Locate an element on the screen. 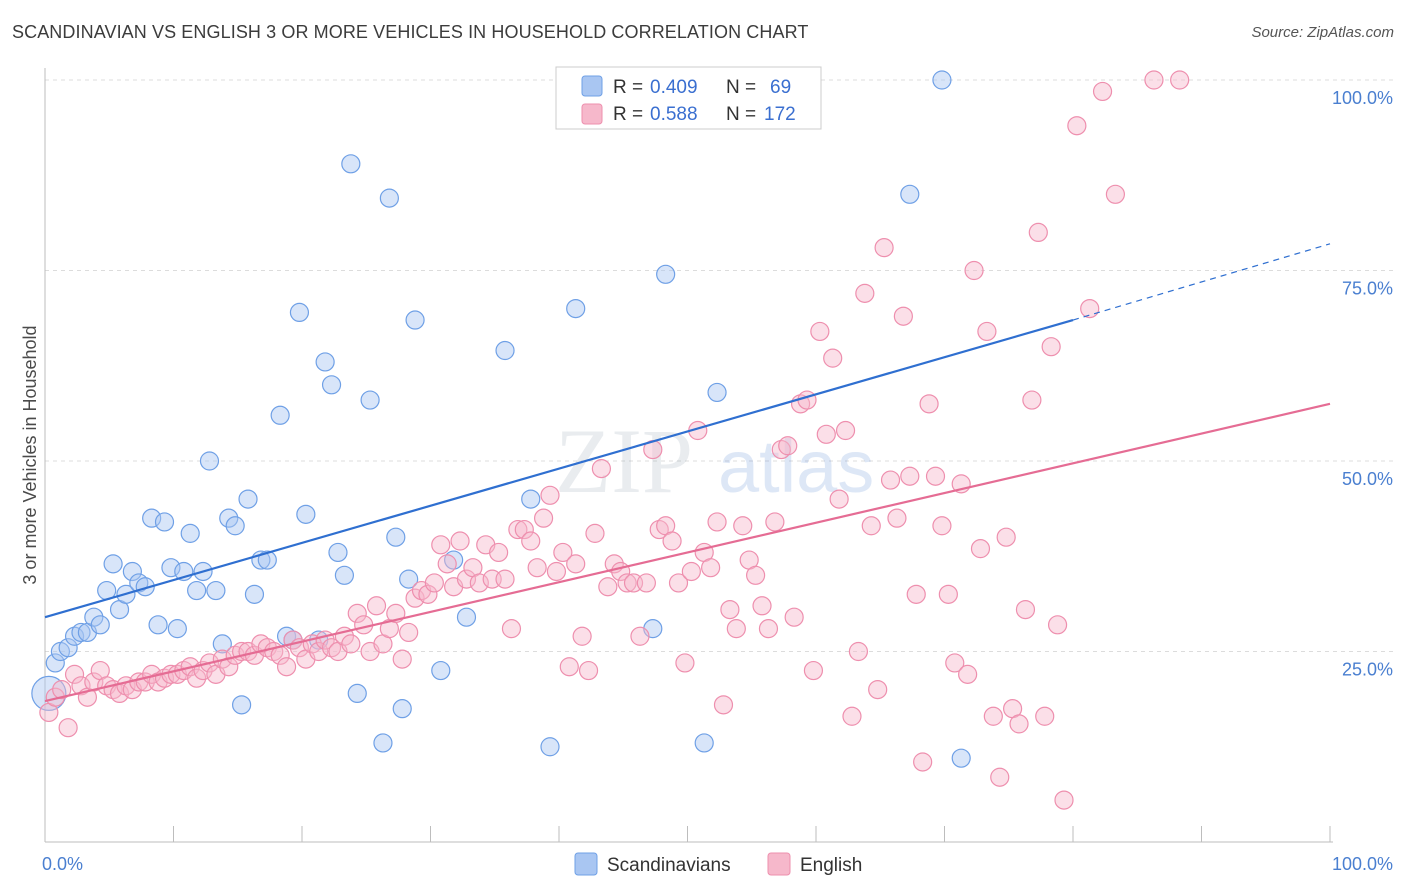 The height and width of the screenshot is (892, 1406). legend-r-label-2: R = is located at coordinates (628, 114).